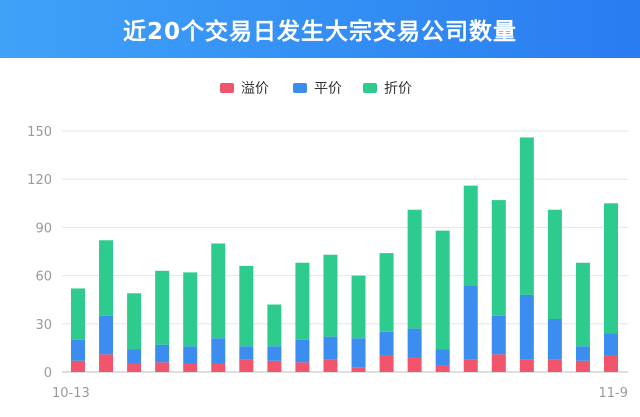 The width and height of the screenshot is (640, 417). What do you see at coordinates (43, 325) in the screenshot?
I see `y-tick-label-1: 30` at bounding box center [43, 325].